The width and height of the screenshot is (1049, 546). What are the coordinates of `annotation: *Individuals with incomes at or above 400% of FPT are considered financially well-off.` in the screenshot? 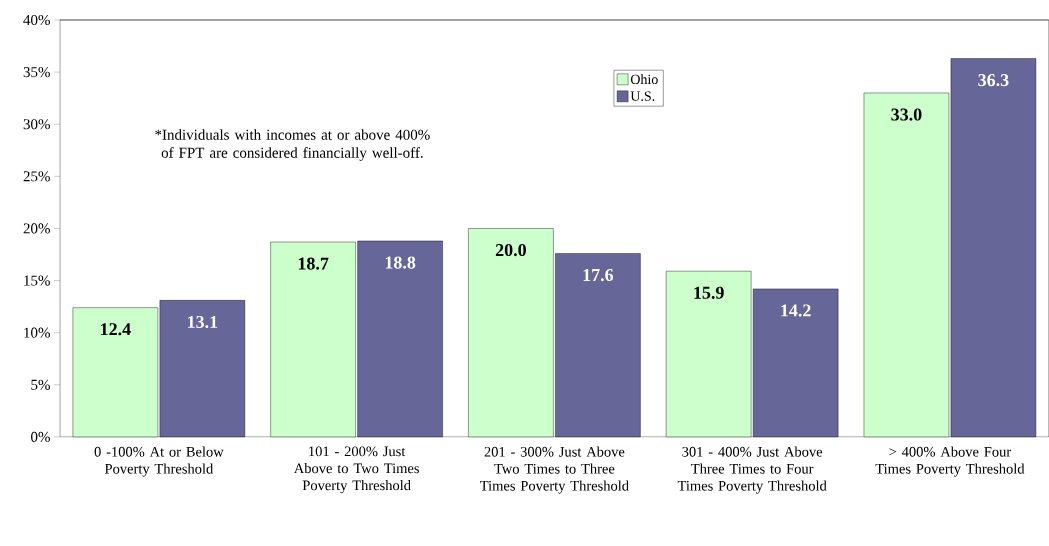 It's located at (292, 145).